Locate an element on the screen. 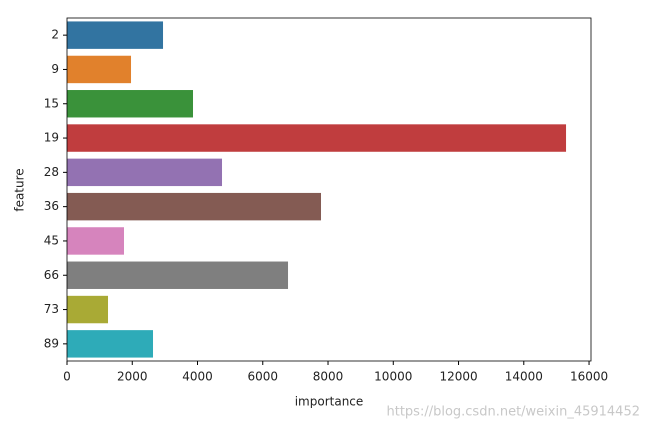 This screenshot has width=650, height=432. x-tick-label: 16000 is located at coordinates (589, 377).